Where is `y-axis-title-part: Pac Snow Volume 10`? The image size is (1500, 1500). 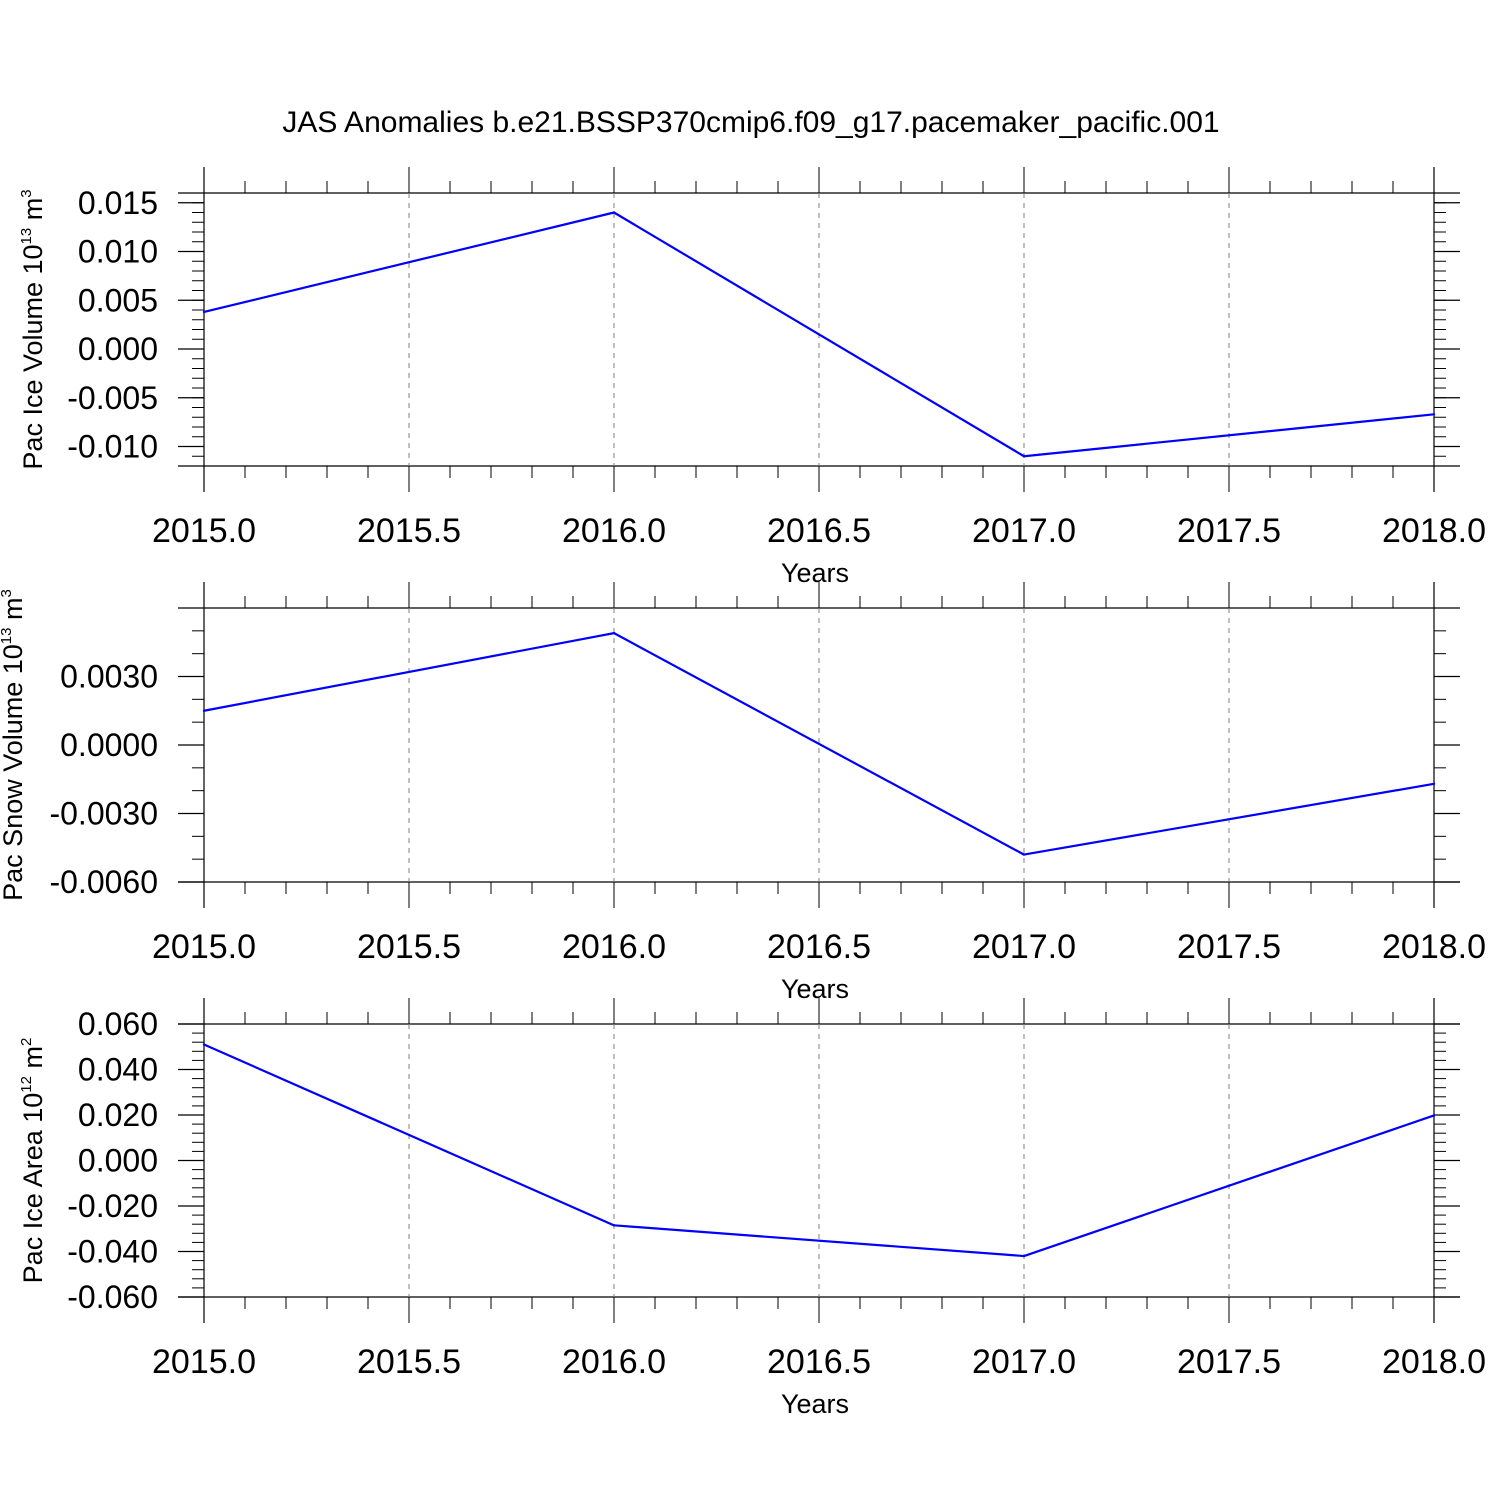 y-axis-title-part: Pac Snow Volume 10 is located at coordinates (14, 772).